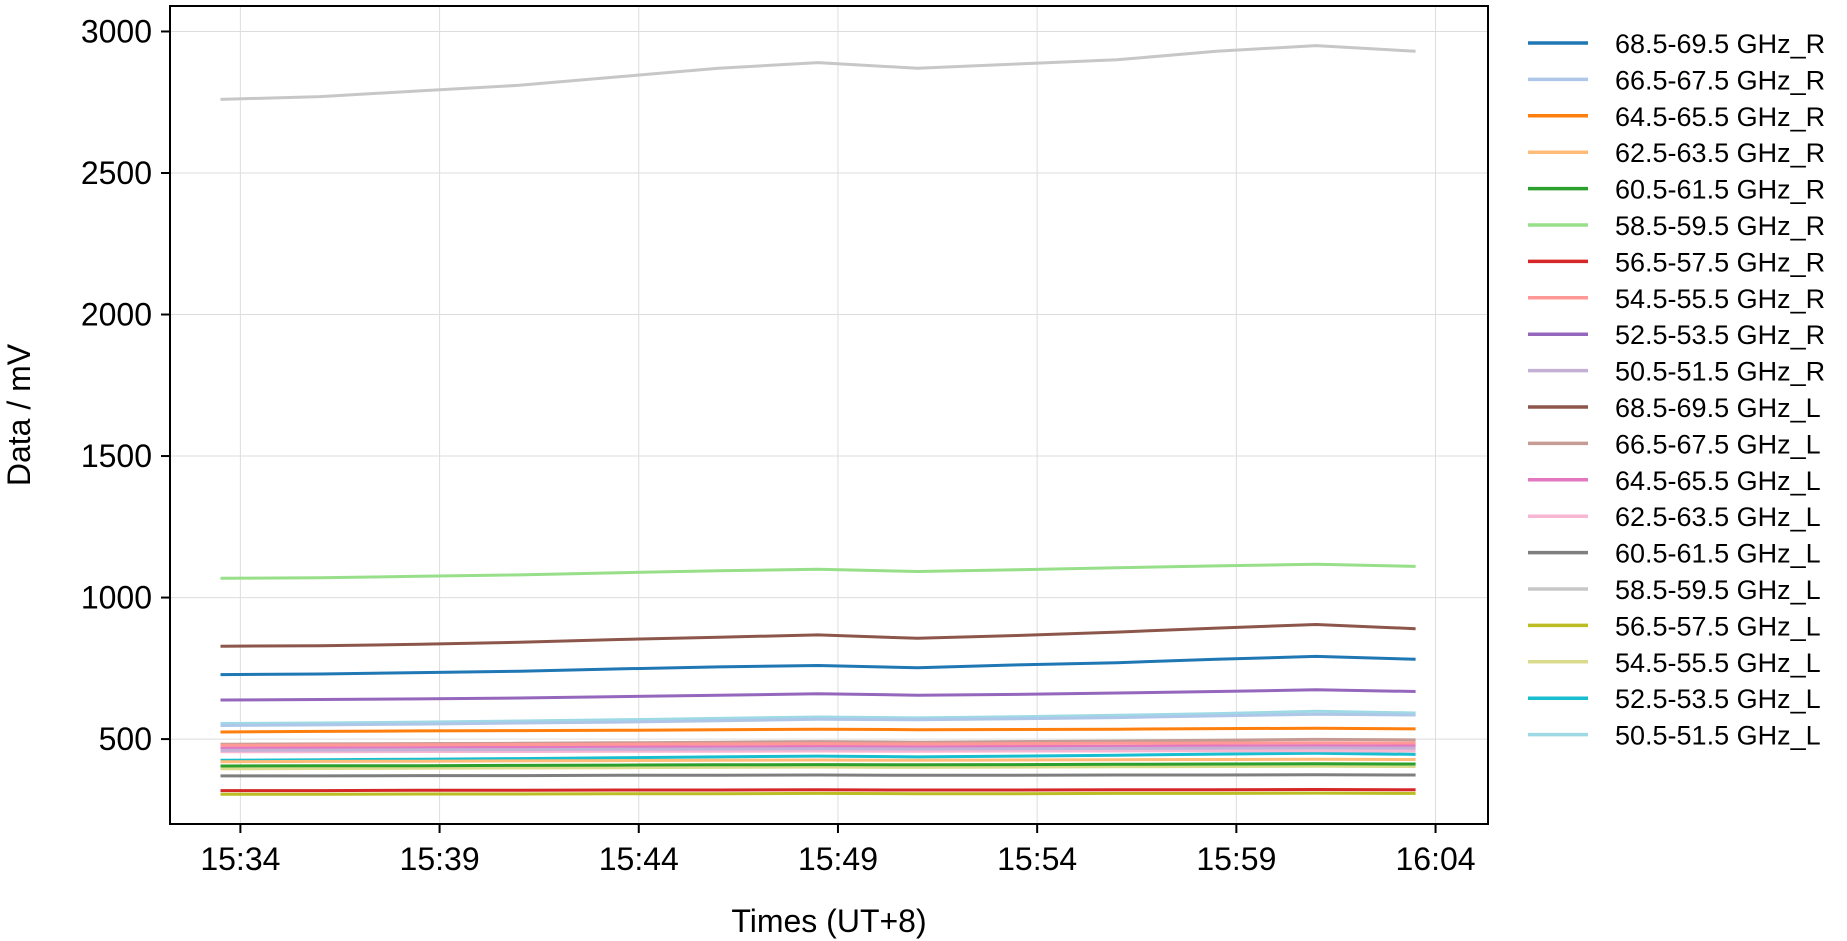 This screenshot has height=941, width=1847. What do you see at coordinates (1720, 262) in the screenshot?
I see `legend-label: 56.5-57.5 GHz_R` at bounding box center [1720, 262].